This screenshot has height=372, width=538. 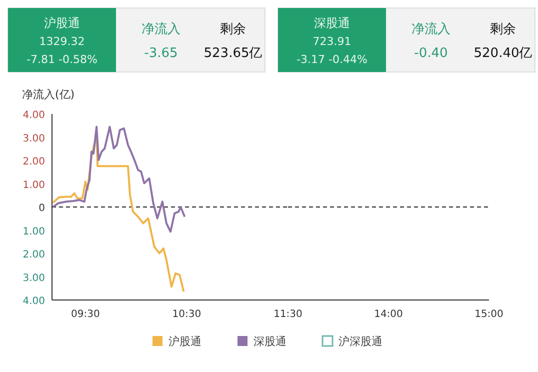 I want to click on text: 723.91, so click(x=332, y=41).